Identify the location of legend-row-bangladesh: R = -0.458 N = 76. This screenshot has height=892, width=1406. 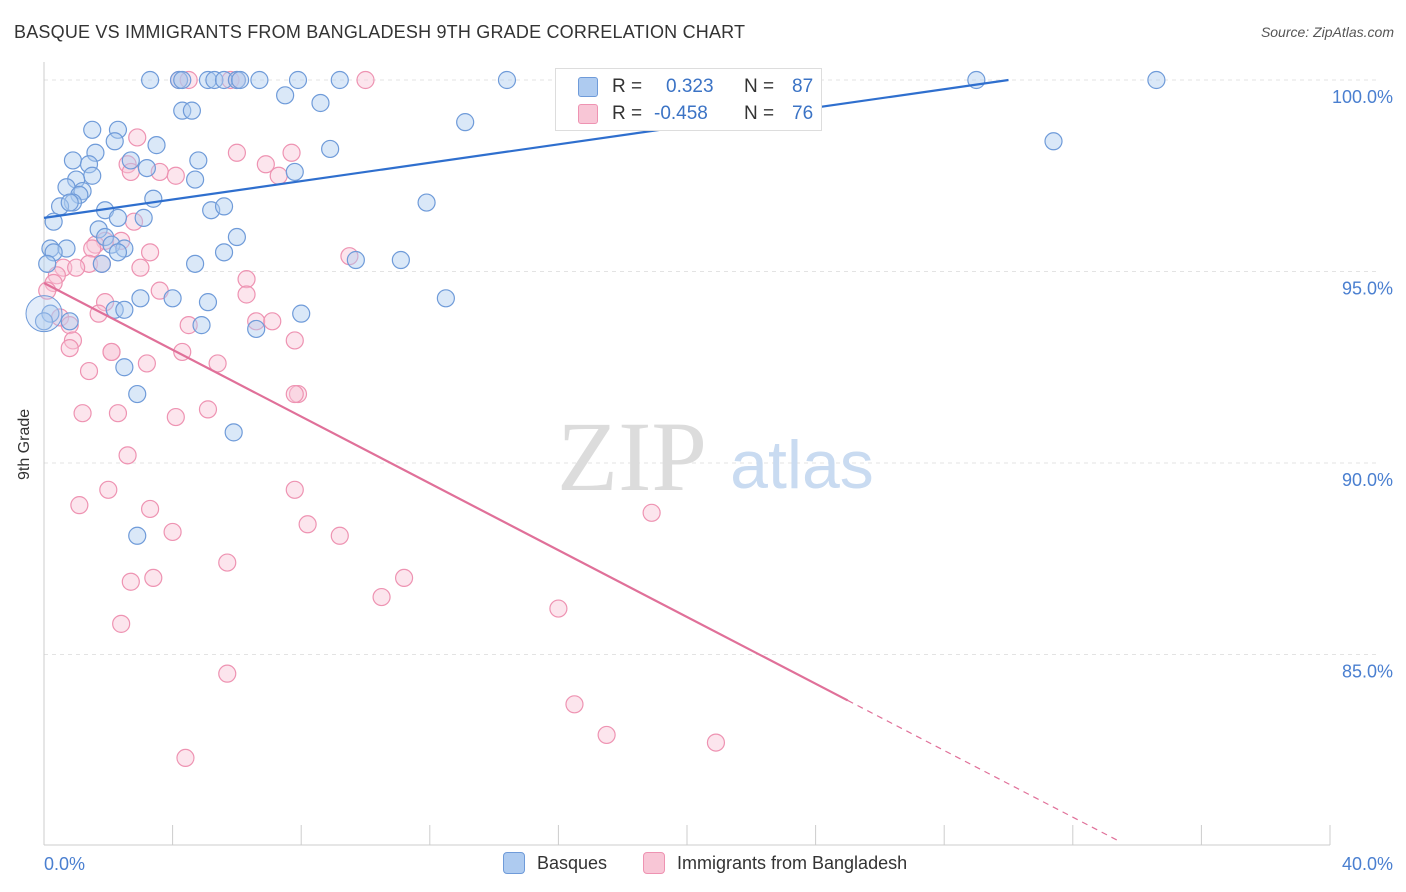
(695, 114).